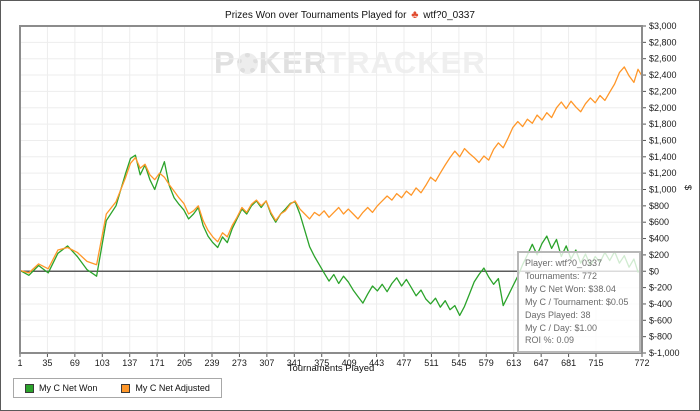 This screenshot has height=411, width=700. I want to click on legend-item-net-won: My C Net Won, so click(61, 388).